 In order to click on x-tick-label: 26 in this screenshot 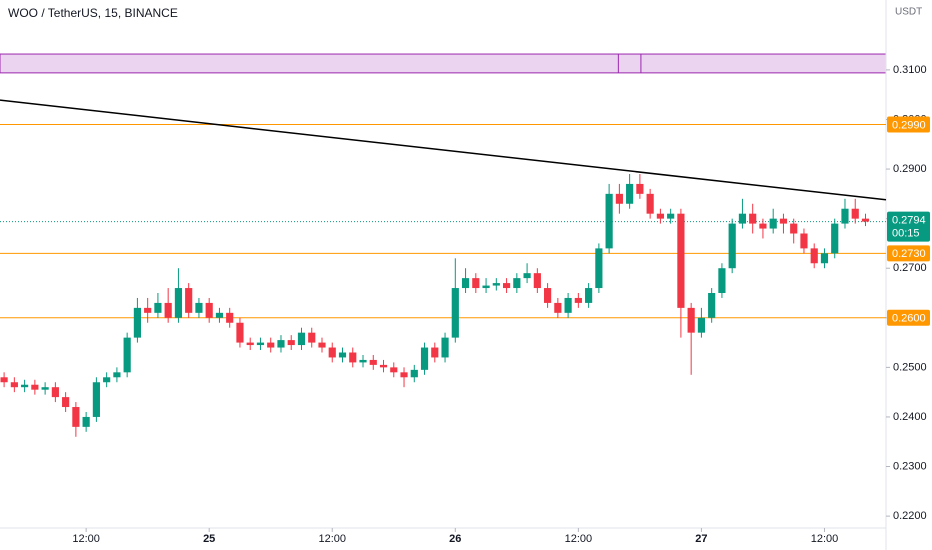, I will do `click(455, 539)`.